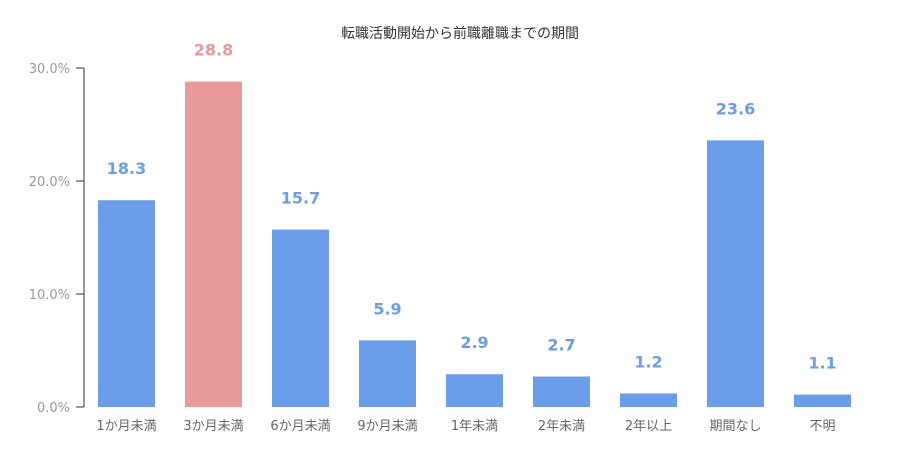 The height and width of the screenshot is (458, 919). Describe the element at coordinates (300, 198) in the screenshot. I see `data-label: 15.7` at that location.